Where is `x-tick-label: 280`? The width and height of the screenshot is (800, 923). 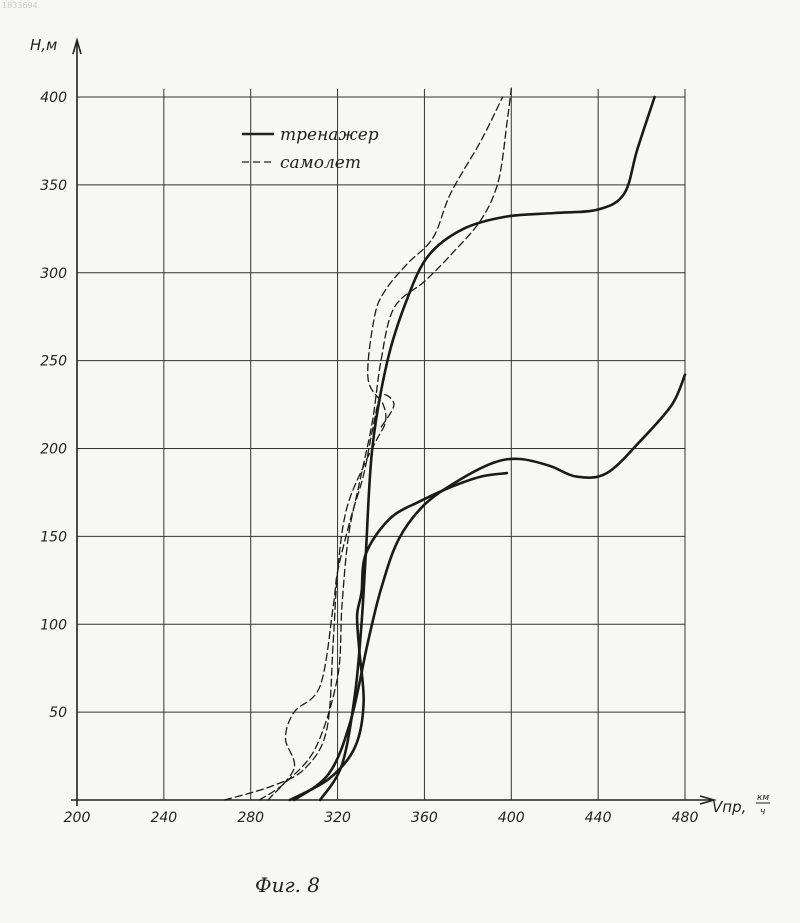 x-tick-label: 280 is located at coordinates (250, 818).